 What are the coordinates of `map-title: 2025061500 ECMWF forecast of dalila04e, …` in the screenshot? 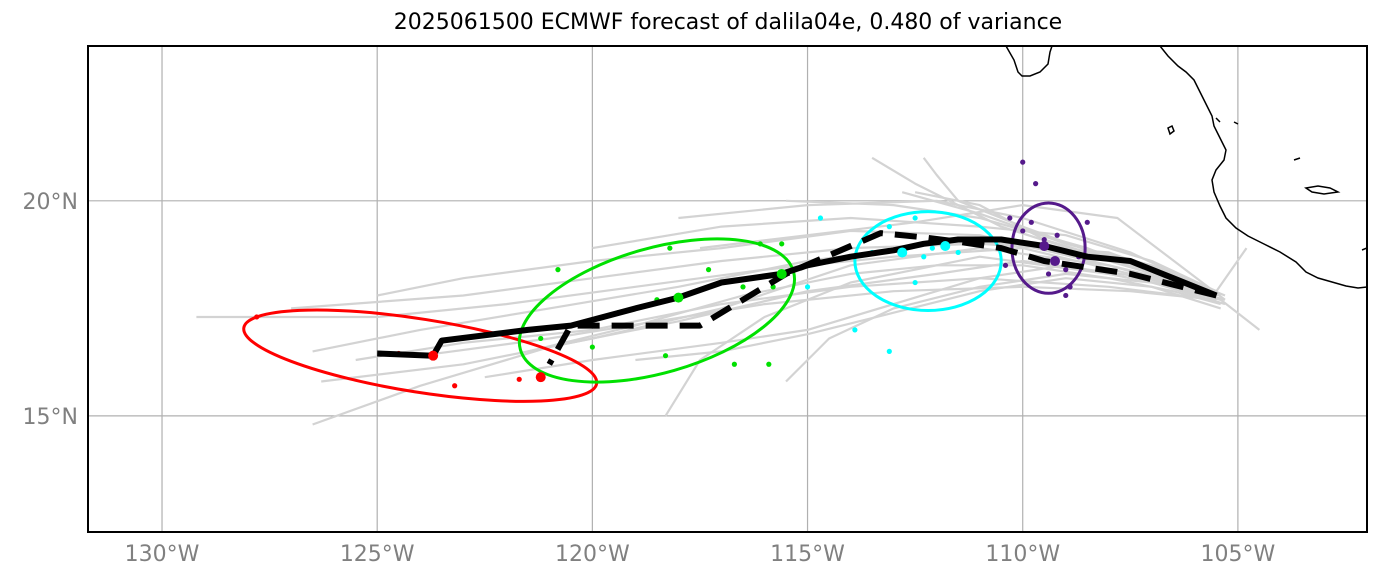 It's located at (728, 22).